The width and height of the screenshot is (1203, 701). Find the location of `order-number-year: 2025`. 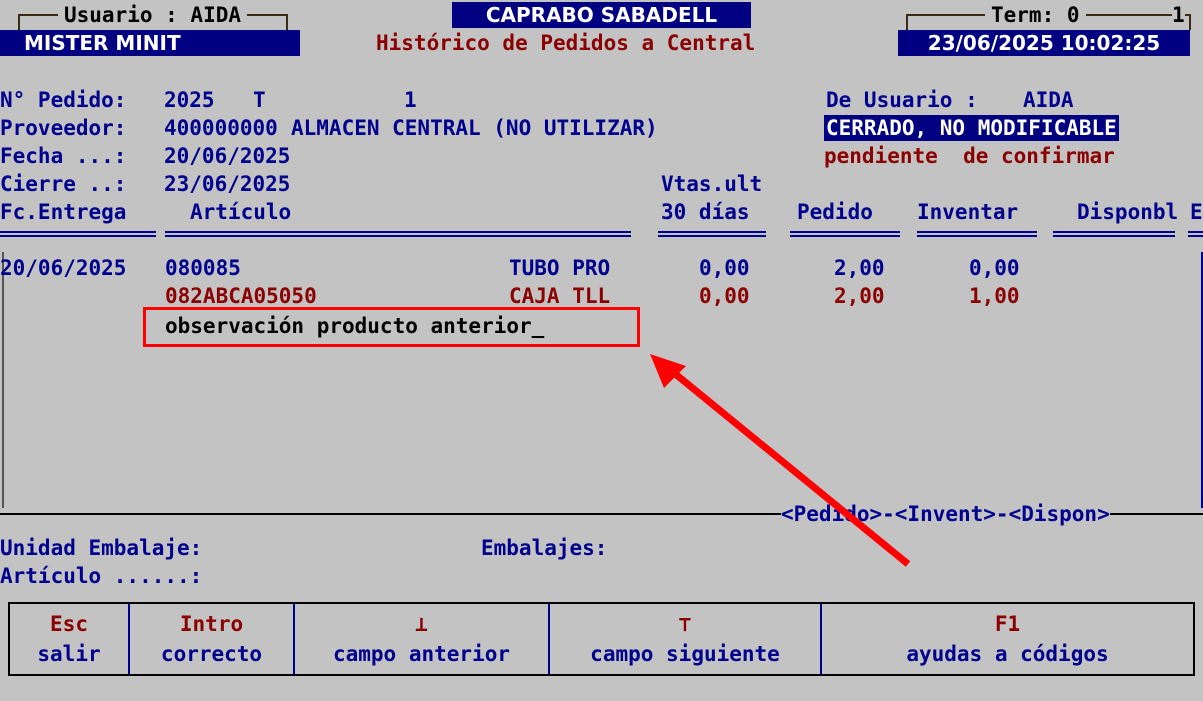

order-number-year: 2025 is located at coordinates (189, 100).